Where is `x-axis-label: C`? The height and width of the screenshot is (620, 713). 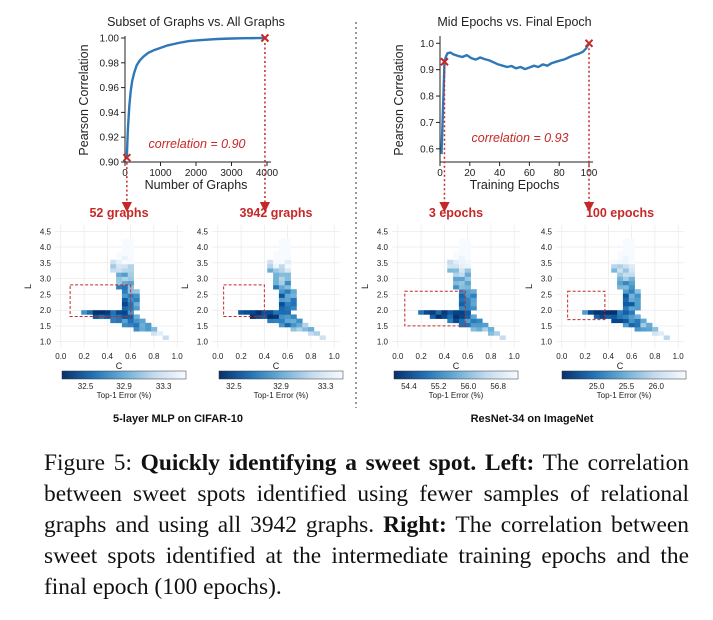
x-axis-label: C is located at coordinates (456, 366).